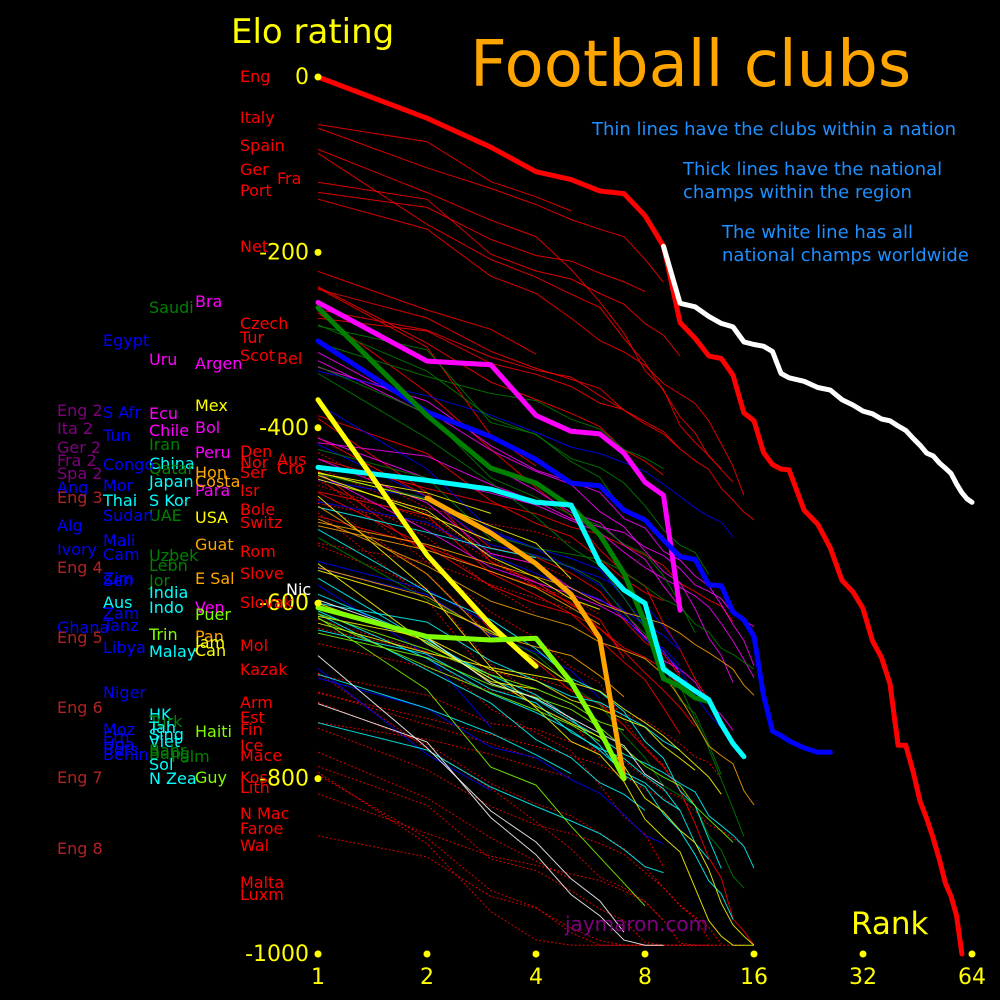  Describe the element at coordinates (164, 444) in the screenshot. I see `series-label: Iran` at that location.